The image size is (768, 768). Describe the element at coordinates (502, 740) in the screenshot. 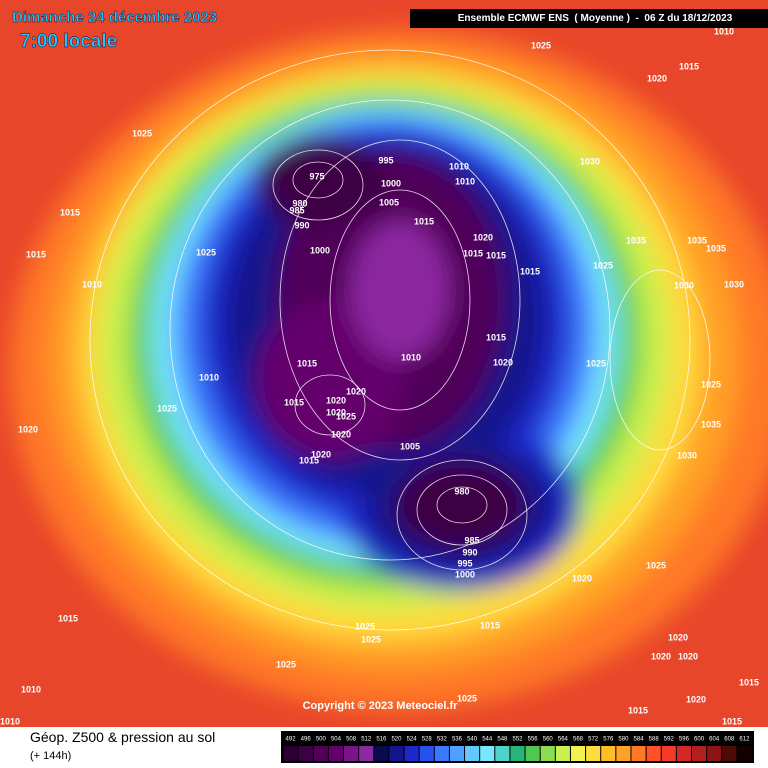

I see `colorbar-tick-label: 548` at that location.